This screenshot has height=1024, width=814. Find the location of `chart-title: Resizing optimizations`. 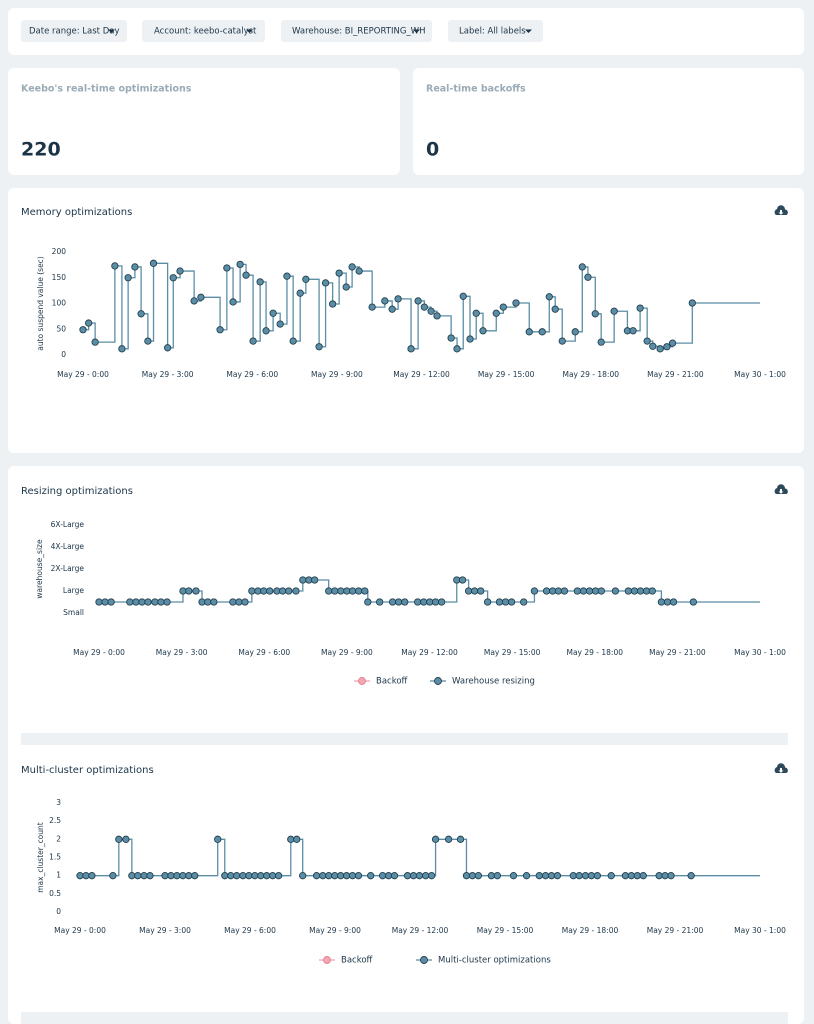

chart-title: Resizing optimizations is located at coordinates (77, 491).